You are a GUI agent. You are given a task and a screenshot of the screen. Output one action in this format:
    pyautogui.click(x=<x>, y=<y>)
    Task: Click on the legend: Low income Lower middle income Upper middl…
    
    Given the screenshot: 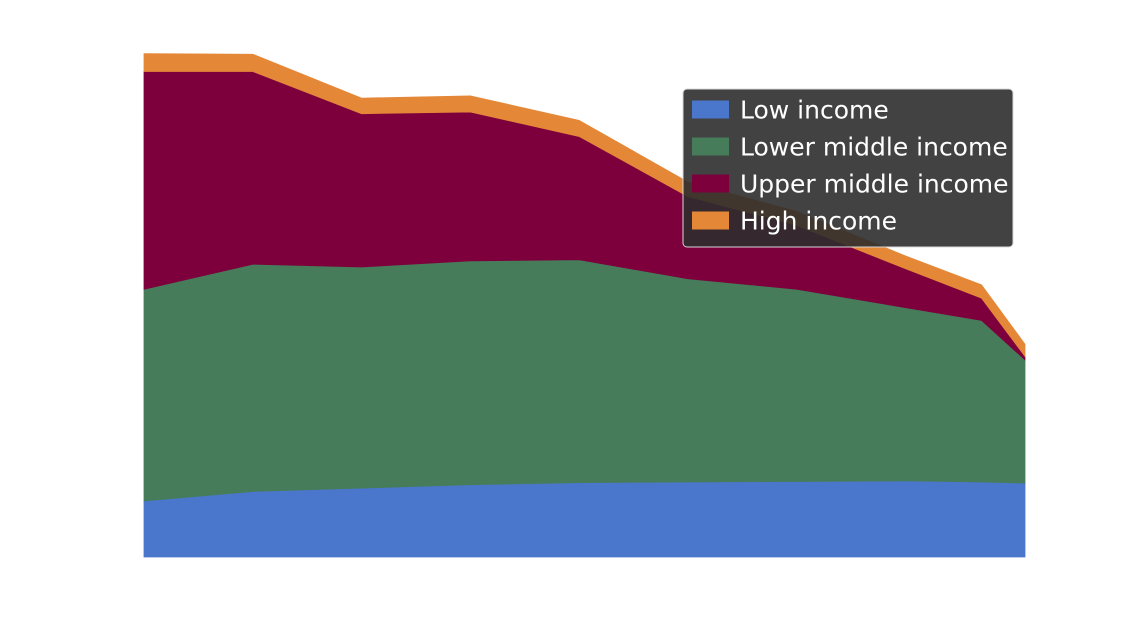 What is the action you would take?
    pyautogui.click(x=848, y=168)
    